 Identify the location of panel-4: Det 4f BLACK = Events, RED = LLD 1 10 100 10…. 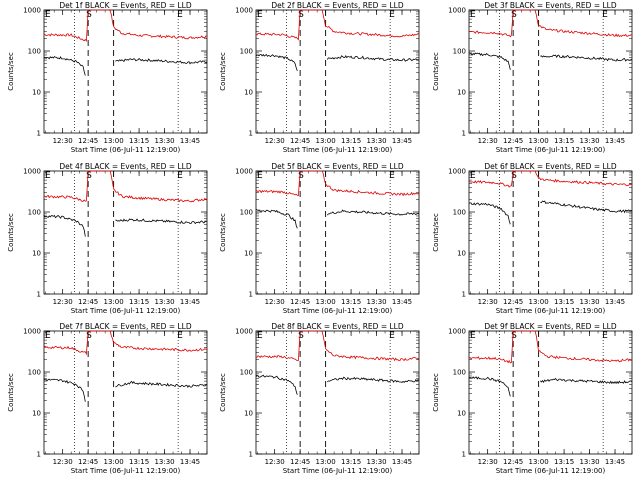
(107, 238).